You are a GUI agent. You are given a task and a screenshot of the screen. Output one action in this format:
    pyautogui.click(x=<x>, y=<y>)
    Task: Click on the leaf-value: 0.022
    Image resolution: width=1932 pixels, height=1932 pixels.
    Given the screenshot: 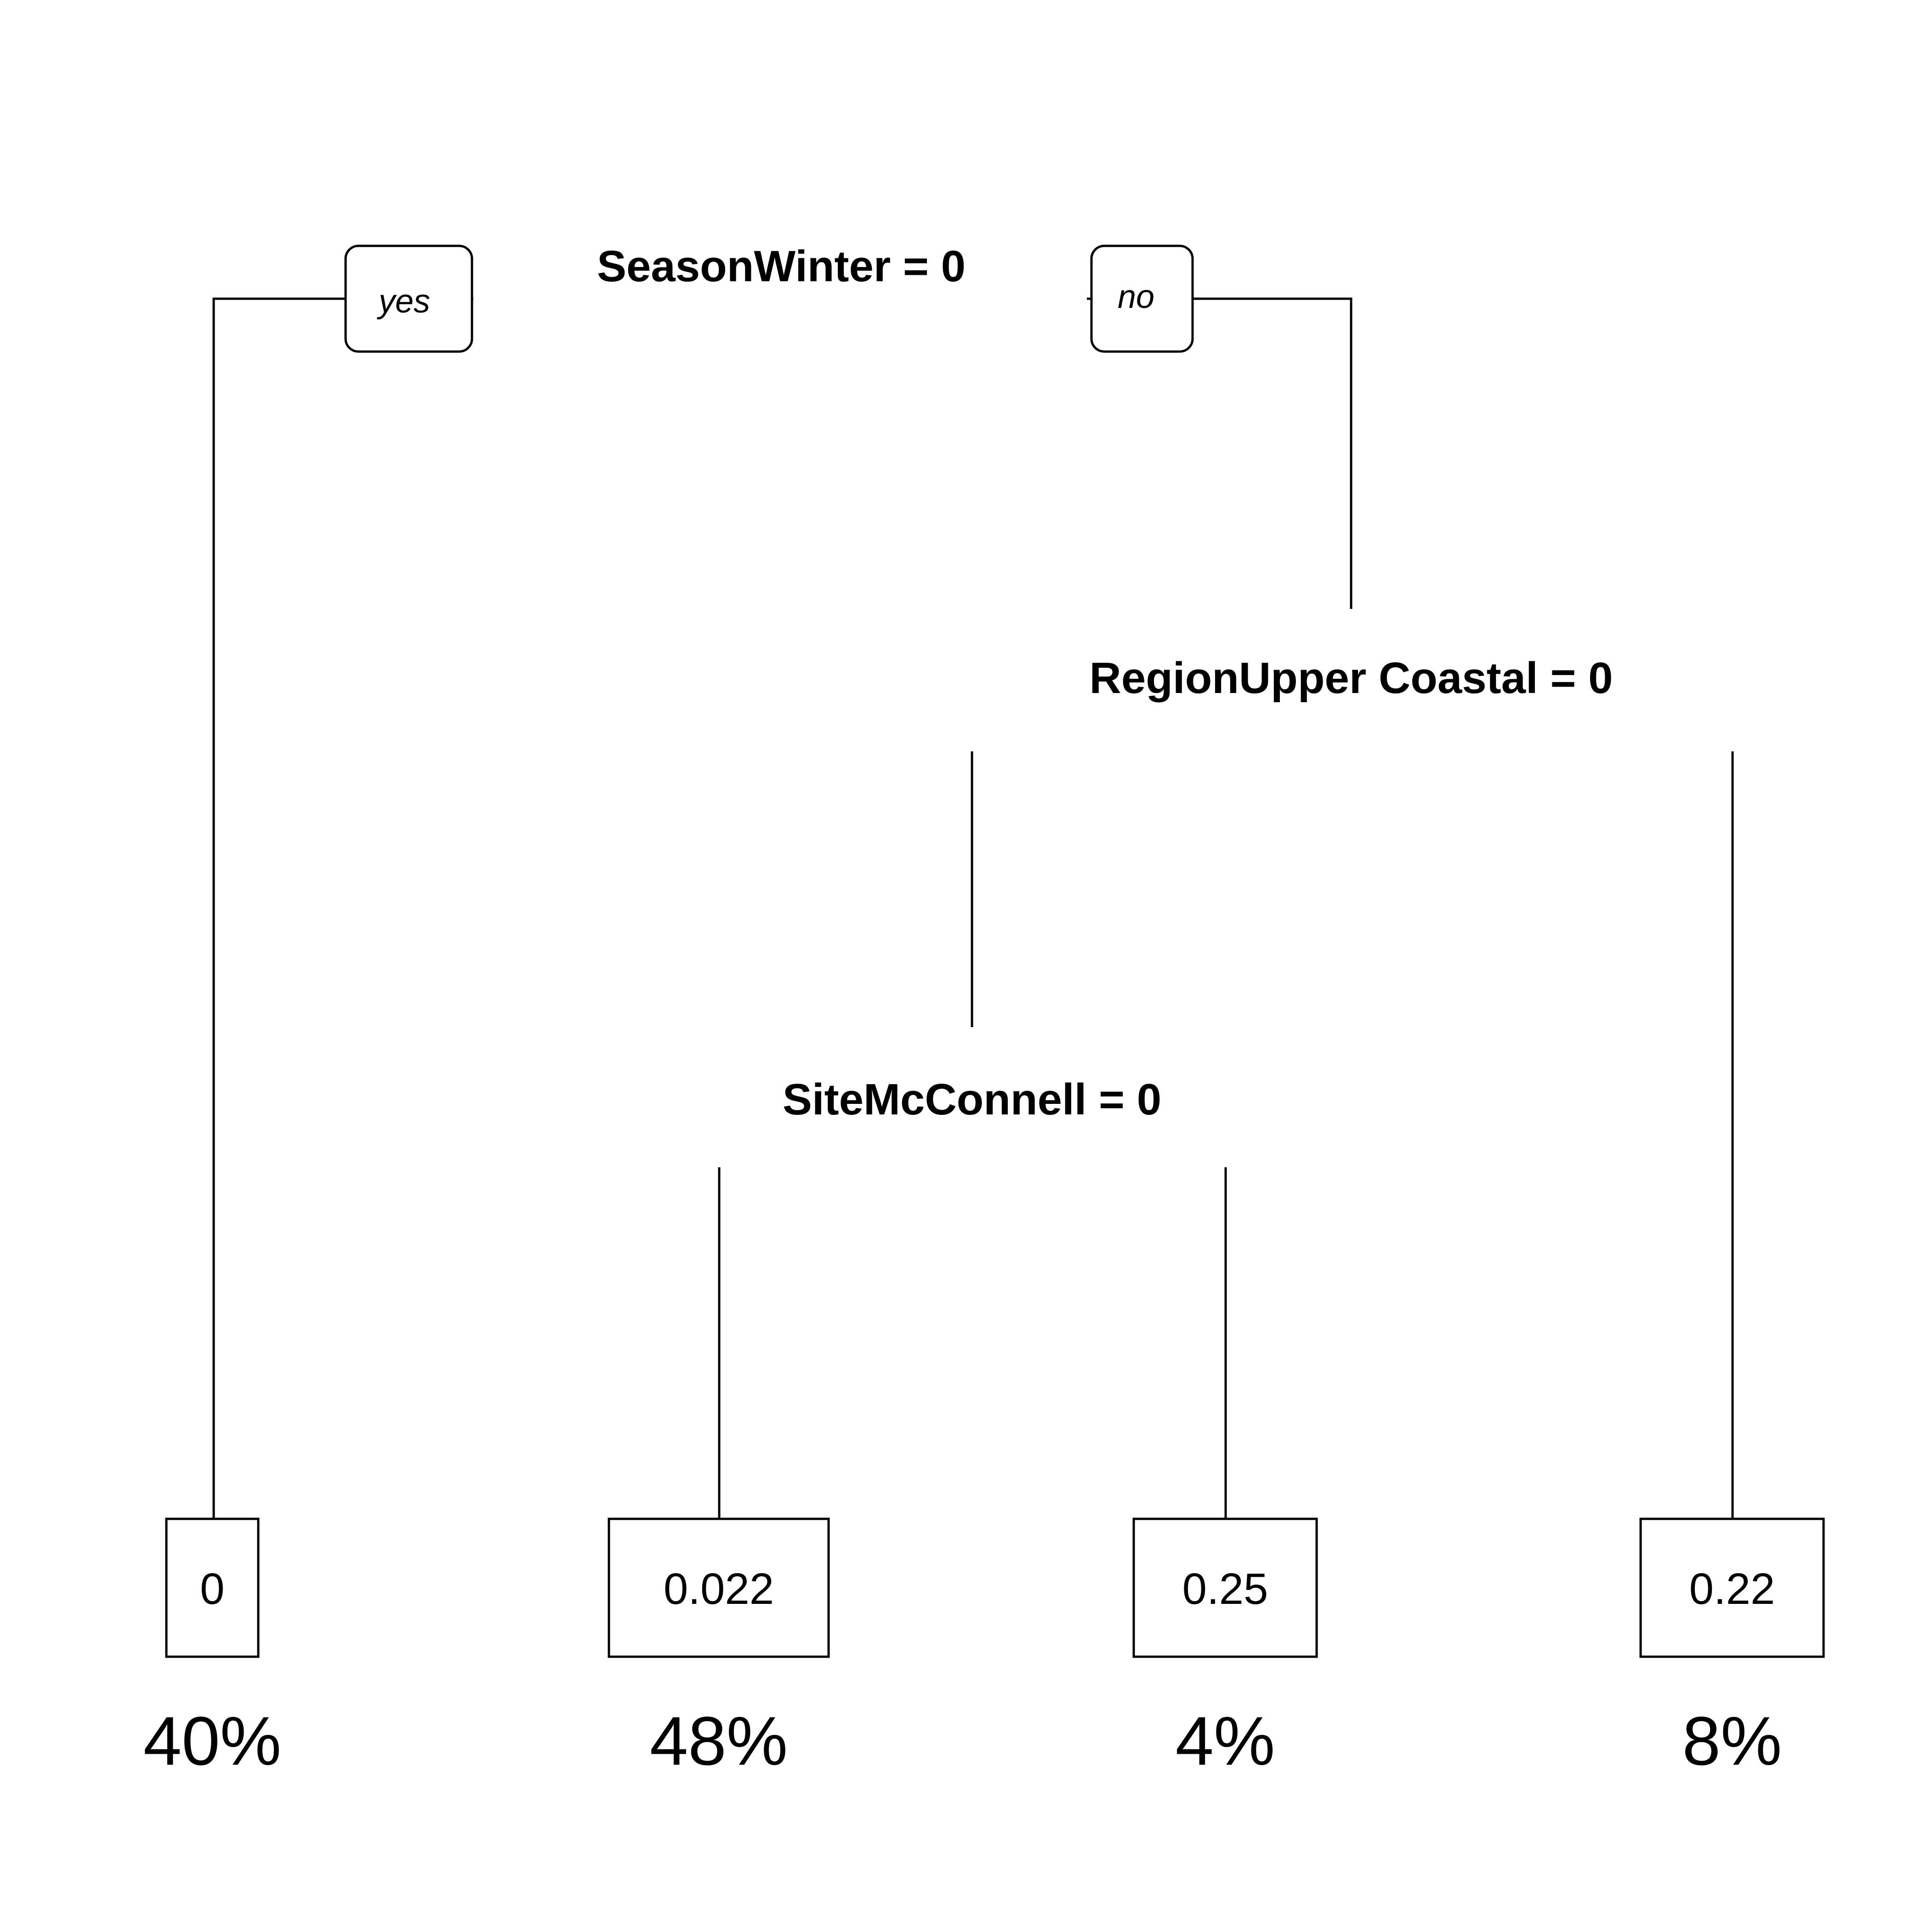 What is the action you would take?
    pyautogui.click(x=719, y=1589)
    